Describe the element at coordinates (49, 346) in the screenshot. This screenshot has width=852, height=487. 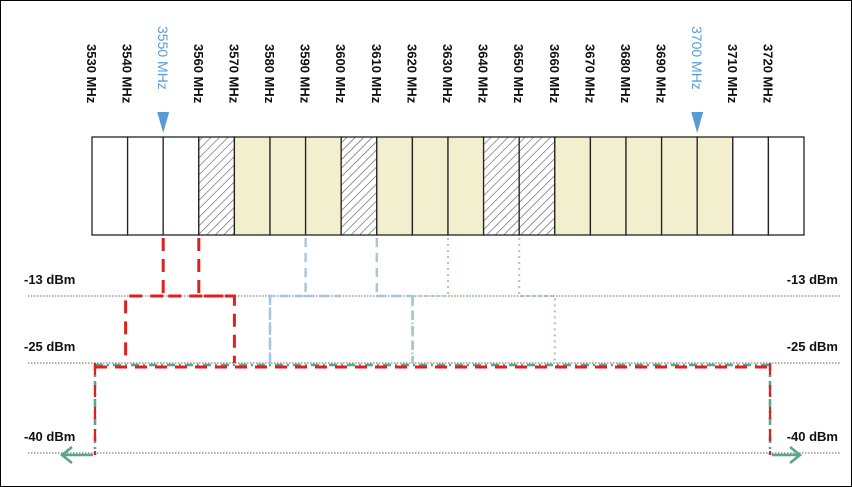
I see `level-label-left: -25 dBm` at that location.